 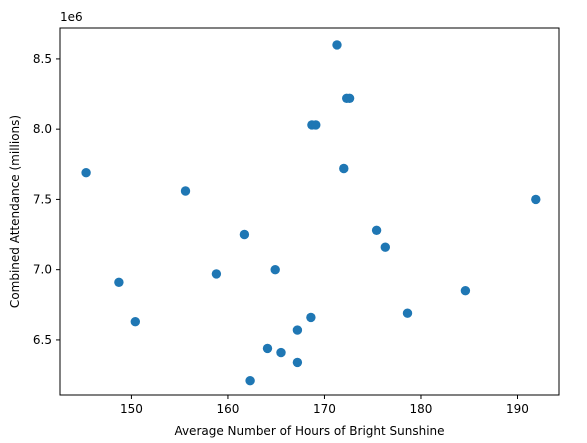 I want to click on x-tick-label: 170, so click(x=324, y=409).